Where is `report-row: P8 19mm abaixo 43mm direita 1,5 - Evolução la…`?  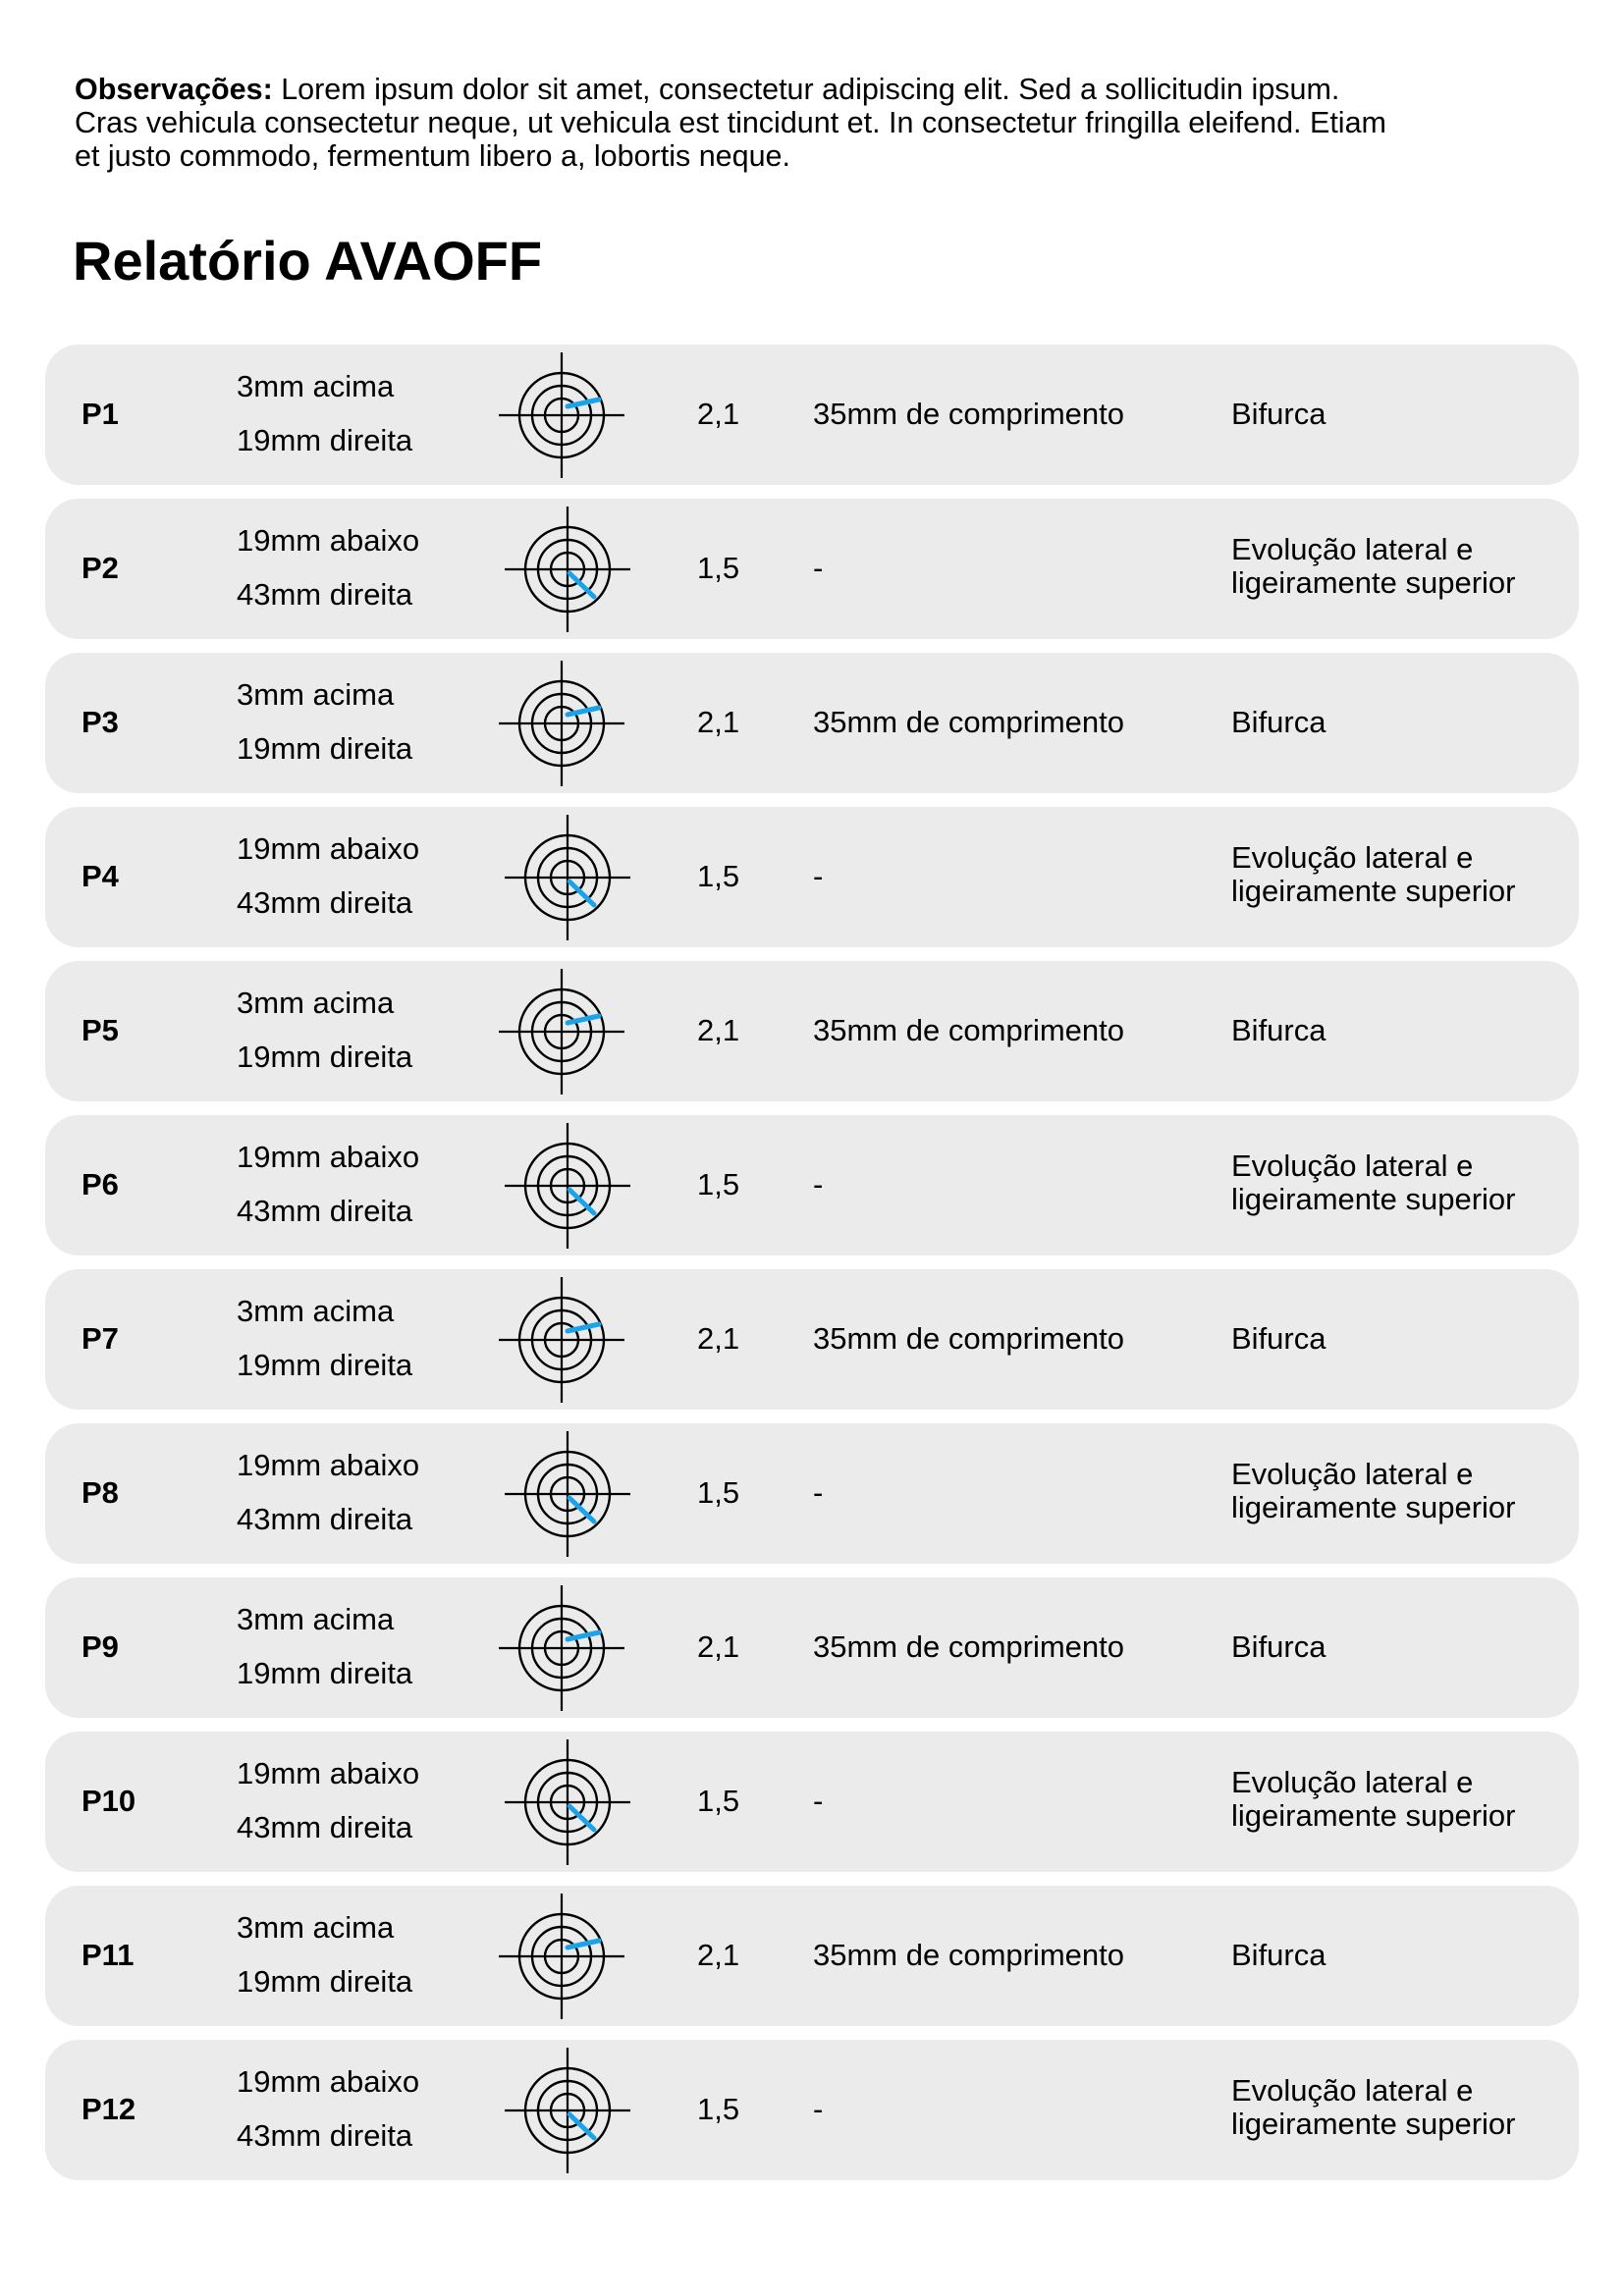 report-row: P8 19mm abaixo 43mm direita 1,5 - Evolução la… is located at coordinates (812, 1493).